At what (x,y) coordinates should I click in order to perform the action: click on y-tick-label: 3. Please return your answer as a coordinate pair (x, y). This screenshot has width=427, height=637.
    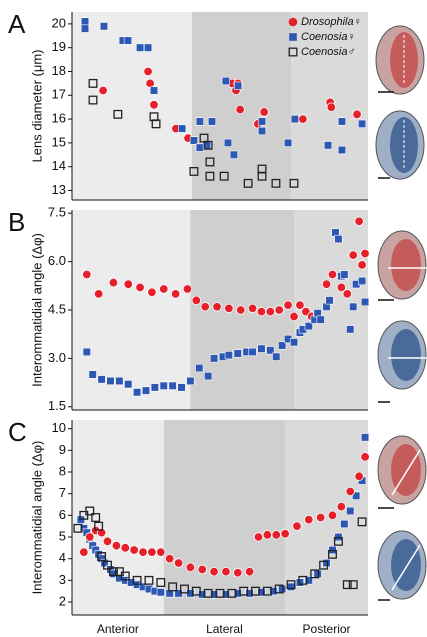
    Looking at the image, I should click on (62, 579).